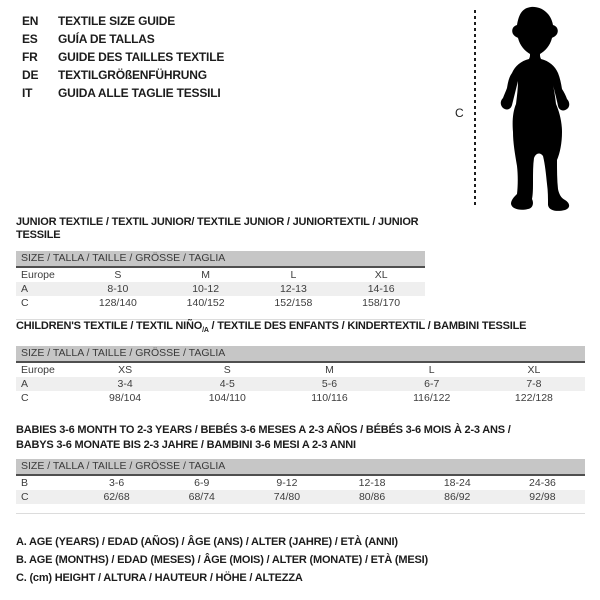 The image size is (600, 600). What do you see at coordinates (220, 275) in the screenshot?
I see `table-row-europe: Europe S M L XL` at bounding box center [220, 275].